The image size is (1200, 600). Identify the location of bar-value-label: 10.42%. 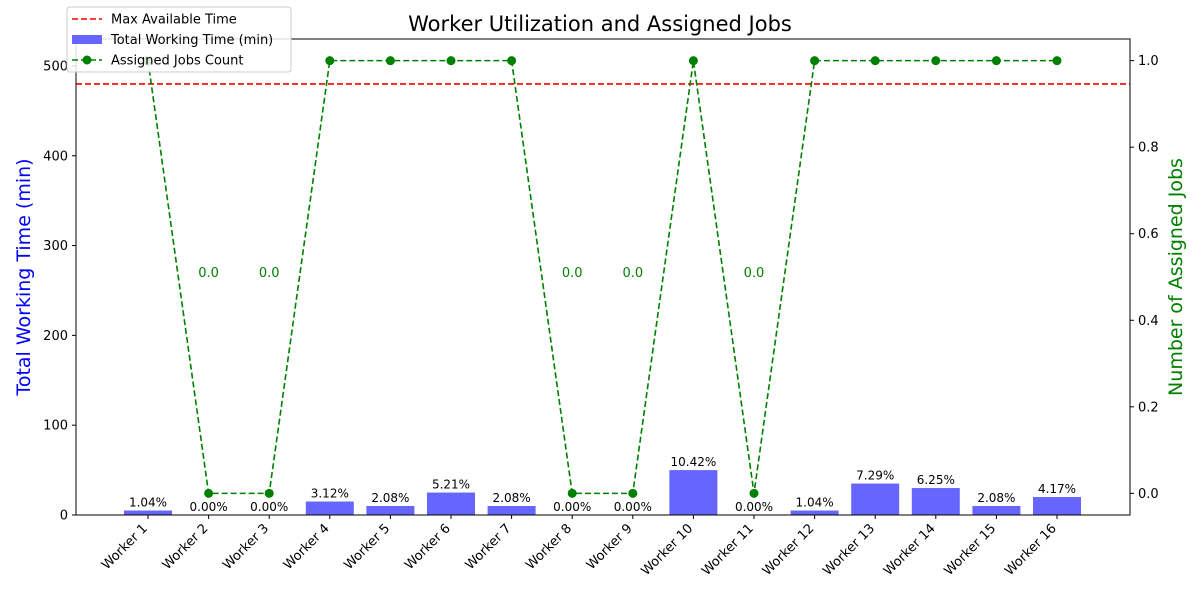
(694, 462).